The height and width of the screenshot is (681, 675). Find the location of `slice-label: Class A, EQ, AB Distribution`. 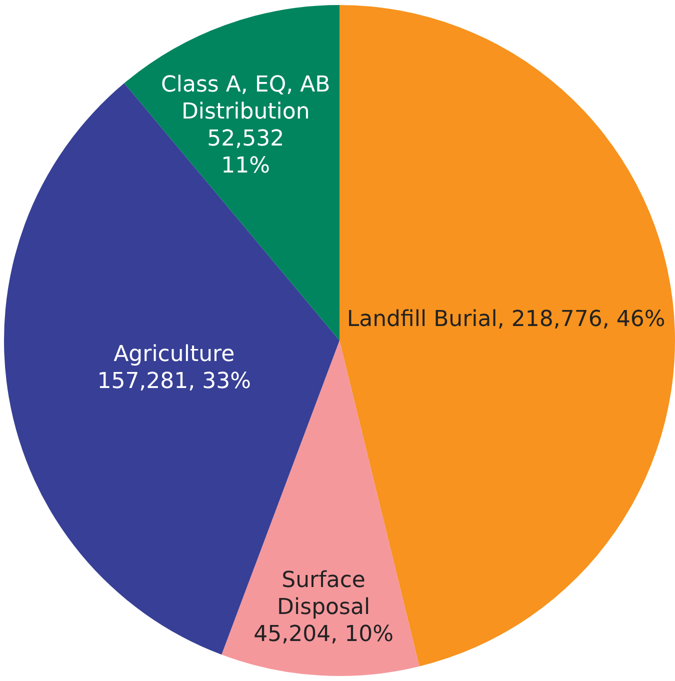

slice-label: Class A, EQ, AB Distribution is located at coordinates (245, 98).